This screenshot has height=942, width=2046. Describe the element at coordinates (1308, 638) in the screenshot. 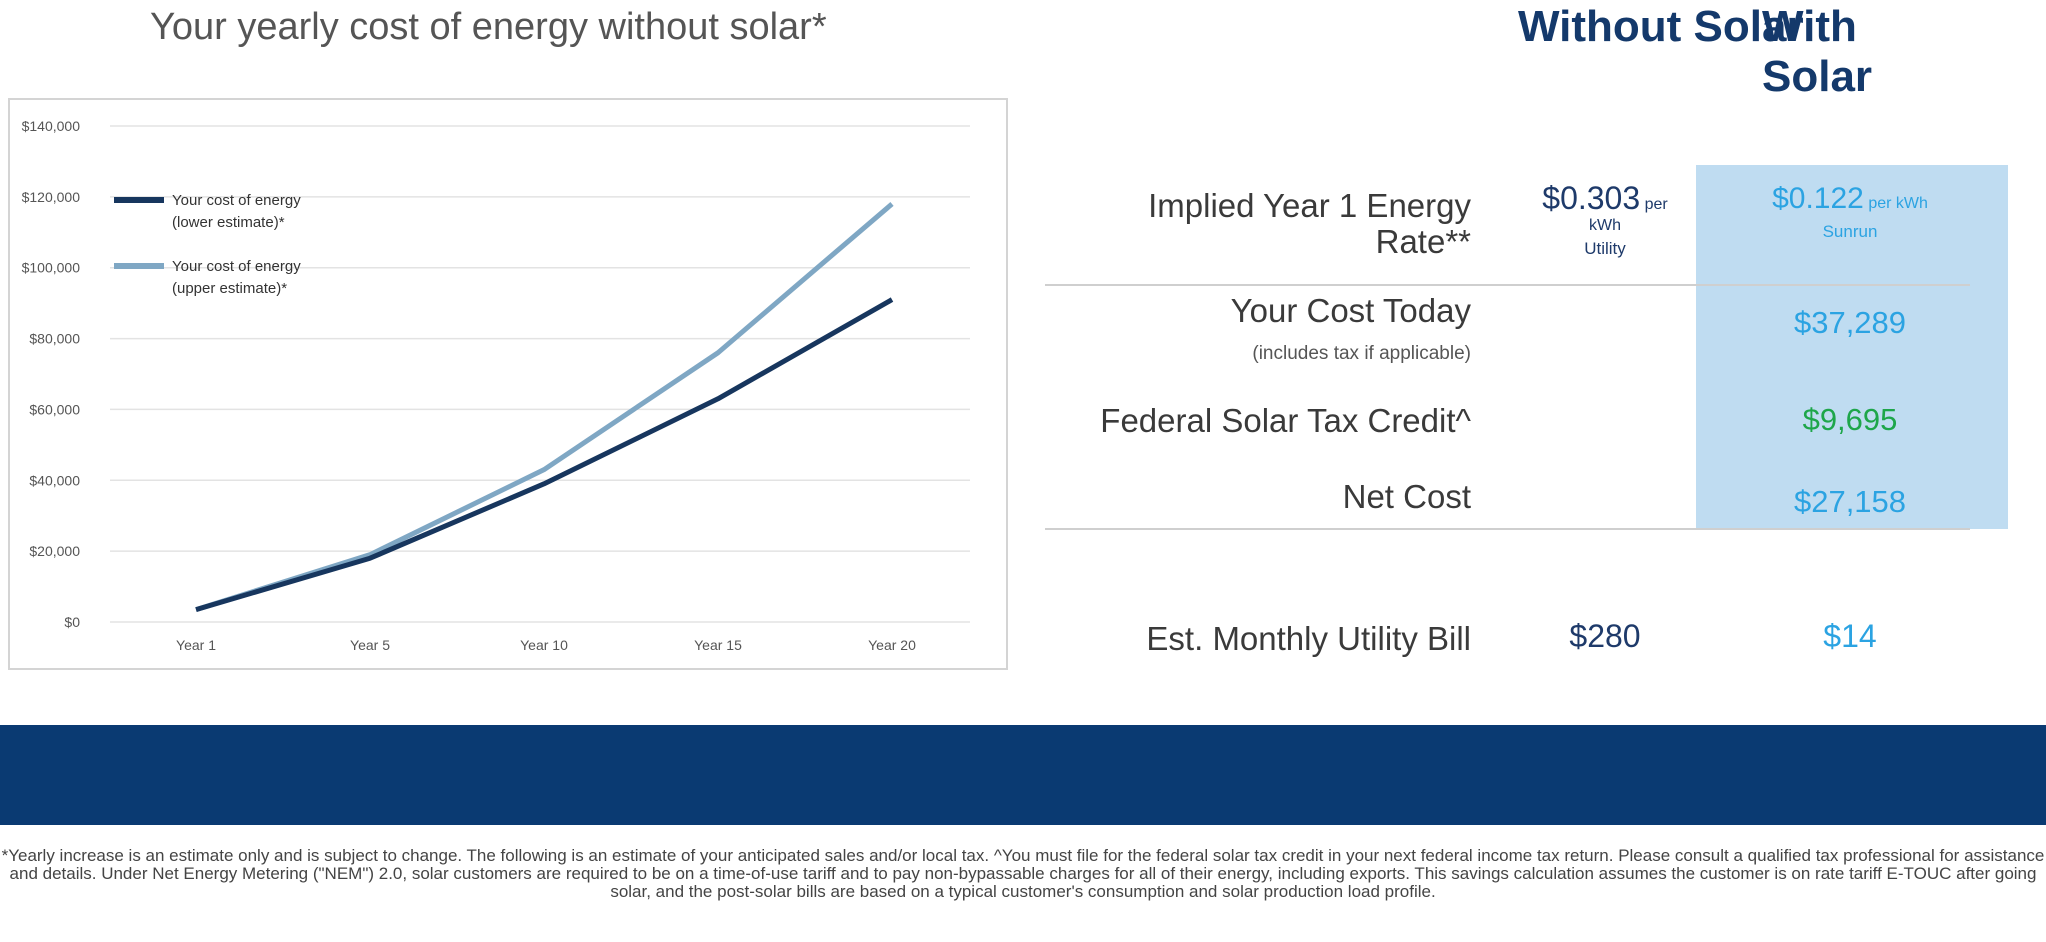

I see `monthly-bill-label: Est. Monthly Utility Bill` at that location.